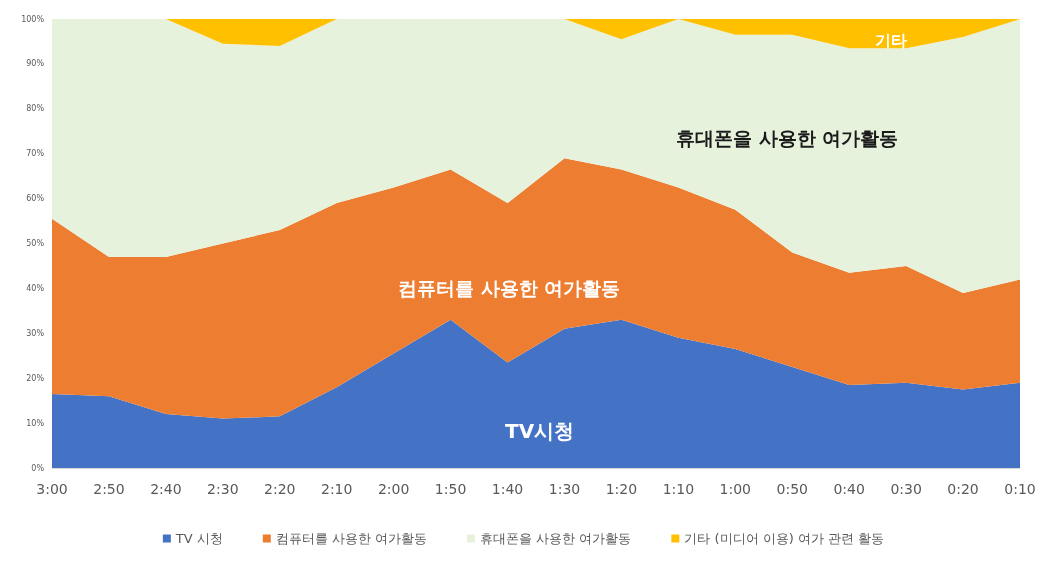  Describe the element at coordinates (35, 333) in the screenshot. I see `y-tick-label: 30%` at that location.